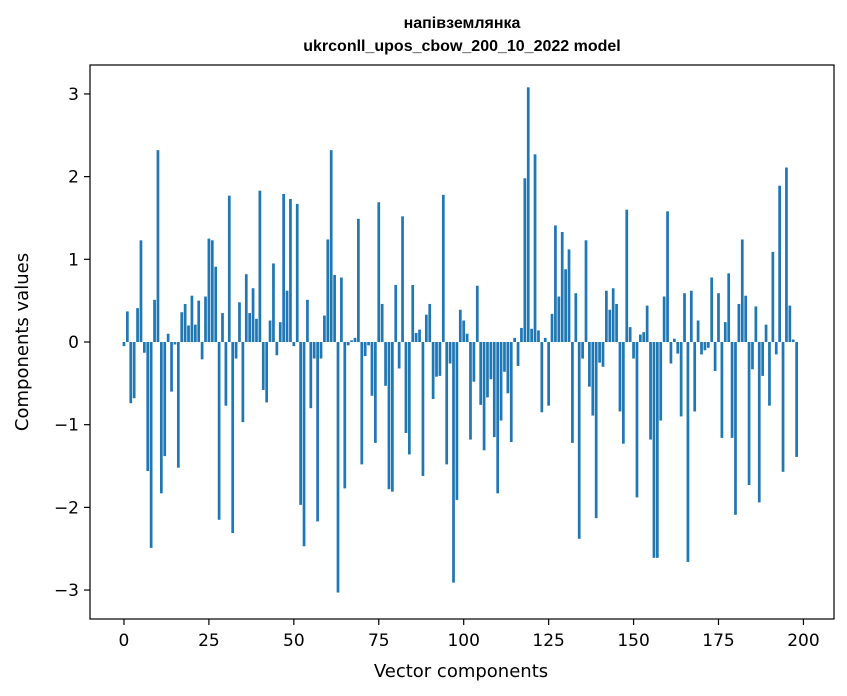  Describe the element at coordinates (66, 591) in the screenshot. I see `y-tick-label: −3` at that location.